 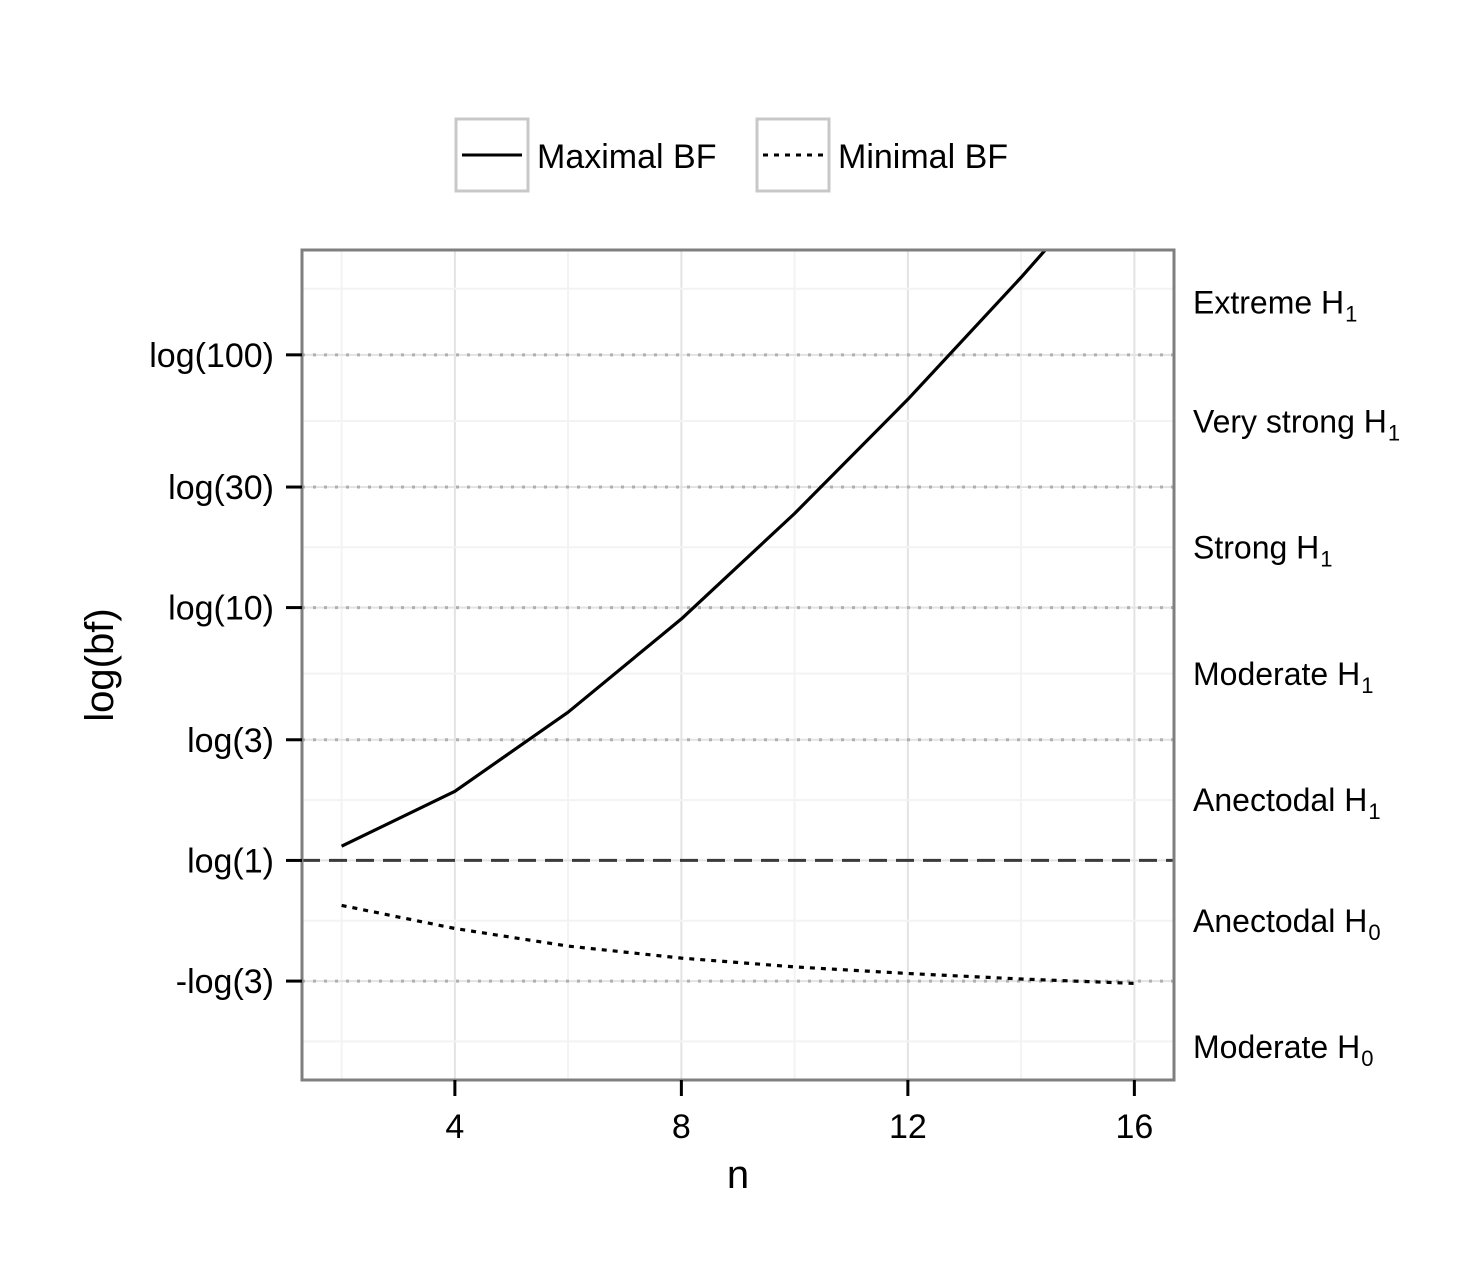 What do you see at coordinates (1134, 1127) in the screenshot?
I see `x-tick-label: 16` at bounding box center [1134, 1127].